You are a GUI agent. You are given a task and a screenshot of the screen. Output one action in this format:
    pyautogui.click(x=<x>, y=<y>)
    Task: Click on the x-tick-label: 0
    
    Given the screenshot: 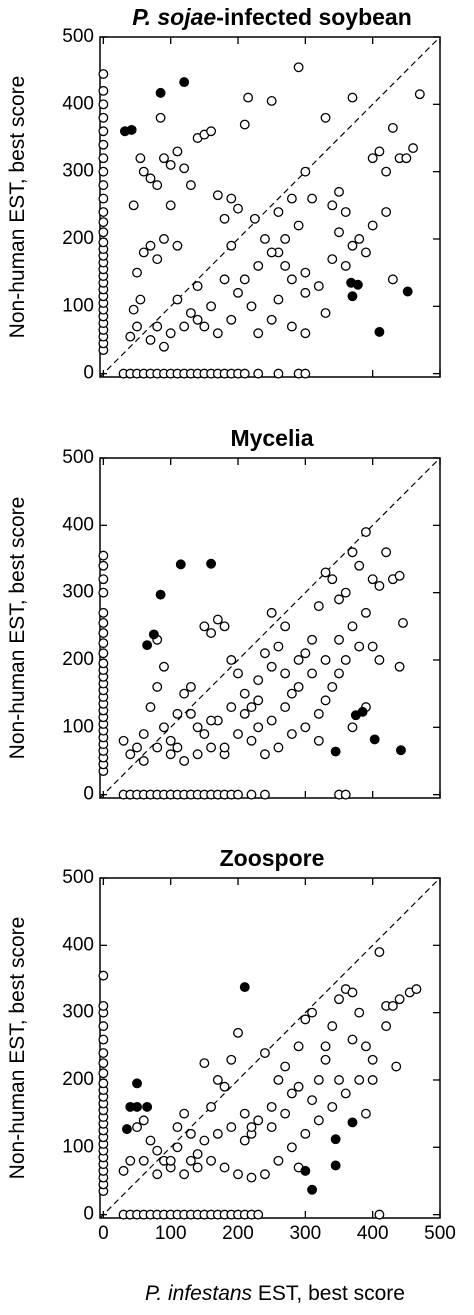 What is the action you would take?
    pyautogui.click(x=103, y=1233)
    